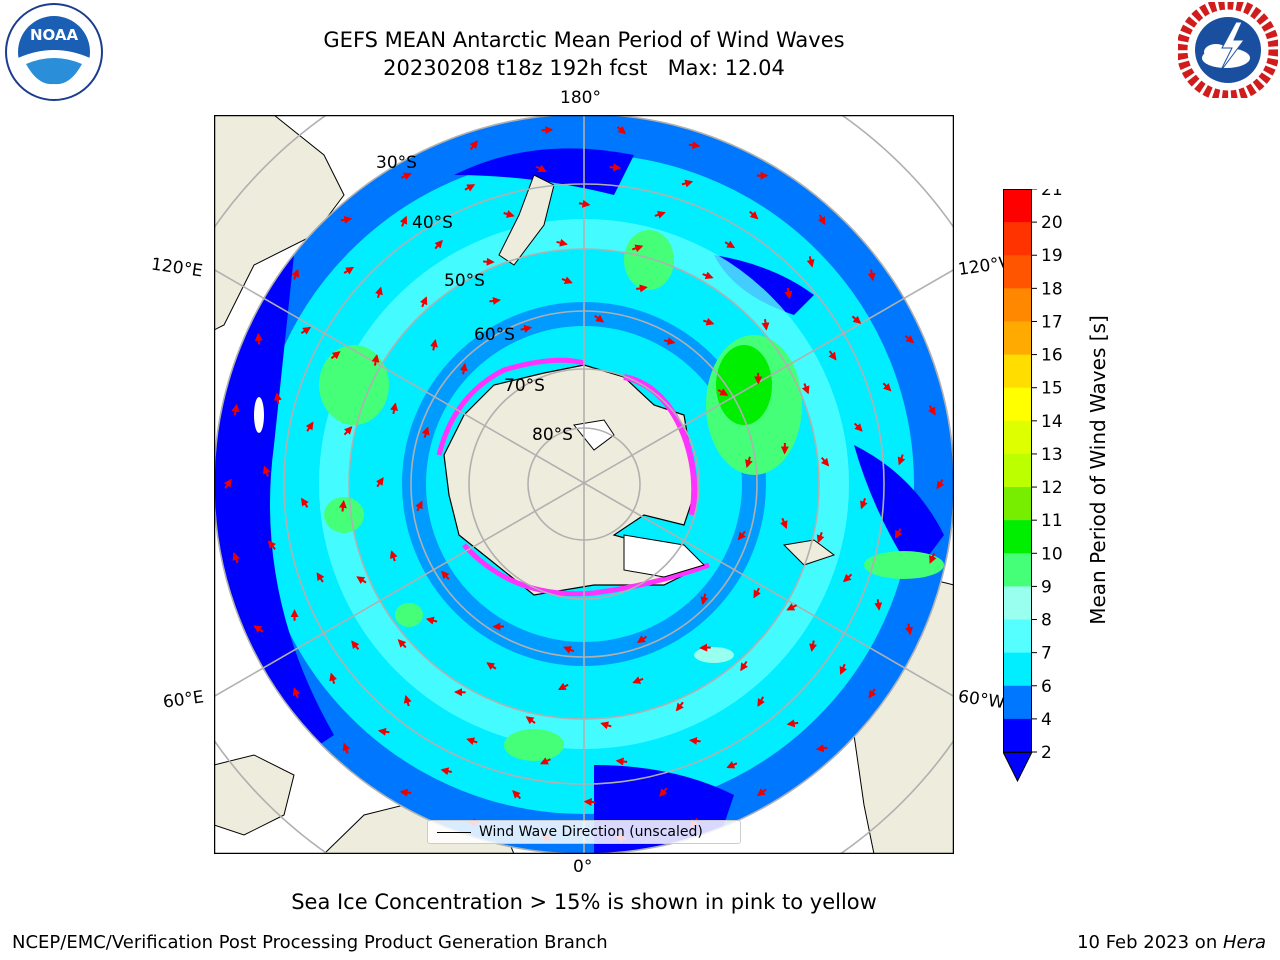  I want to click on footer-date: 10 Feb 2023 on, so click(1150, 942).